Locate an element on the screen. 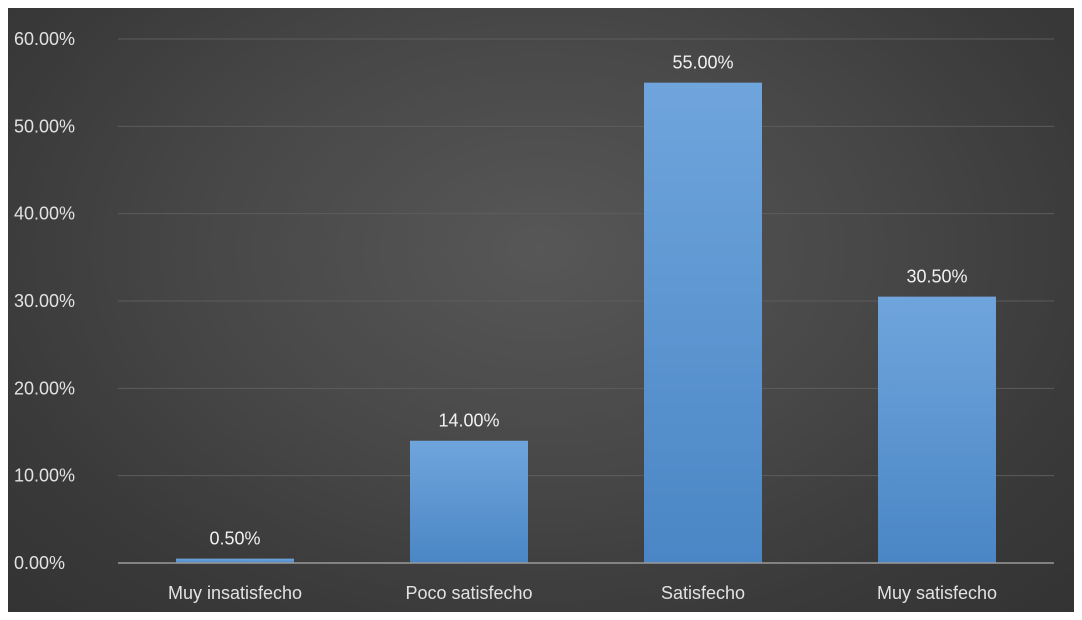  y-tick-label: 40.00% is located at coordinates (44, 214).